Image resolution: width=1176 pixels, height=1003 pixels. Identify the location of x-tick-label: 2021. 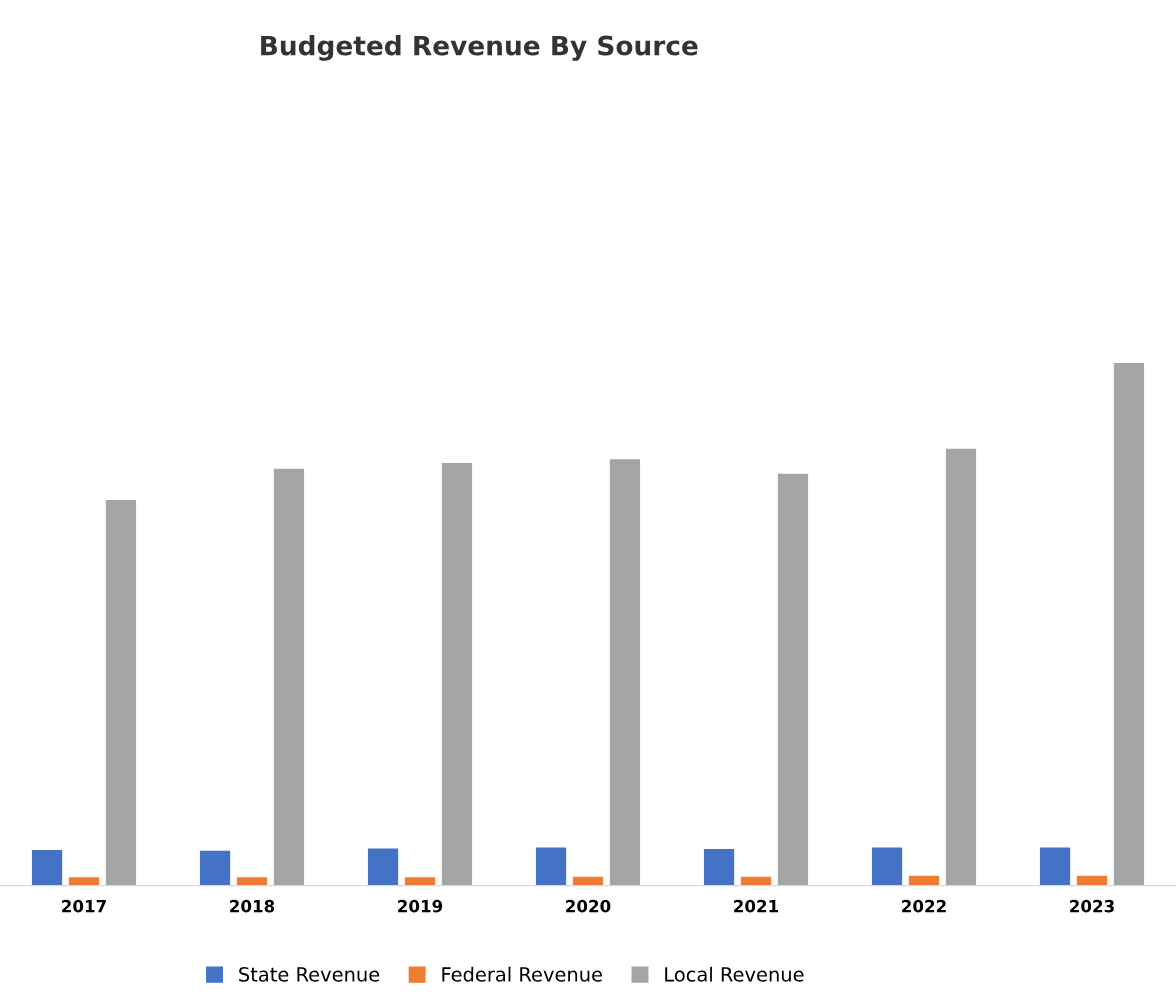
(756, 906).